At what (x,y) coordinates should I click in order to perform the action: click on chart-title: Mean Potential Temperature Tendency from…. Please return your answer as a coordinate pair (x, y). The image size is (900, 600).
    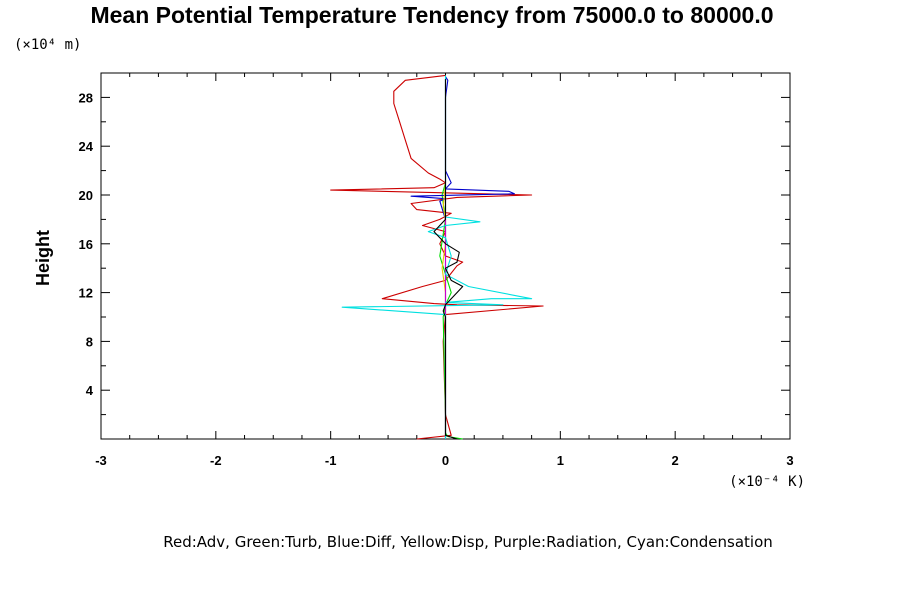
    Looking at the image, I should click on (431, 15).